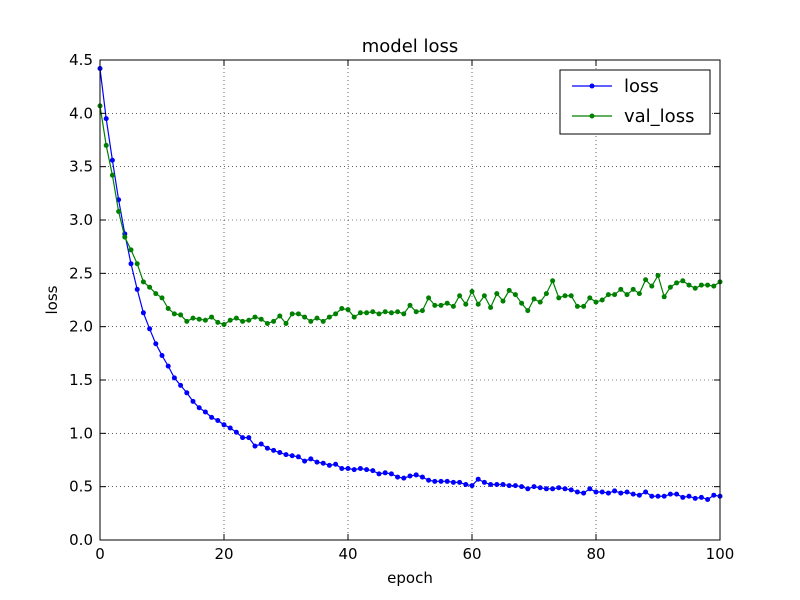  What do you see at coordinates (52, 299) in the screenshot?
I see `y-axis-title: loss` at bounding box center [52, 299].